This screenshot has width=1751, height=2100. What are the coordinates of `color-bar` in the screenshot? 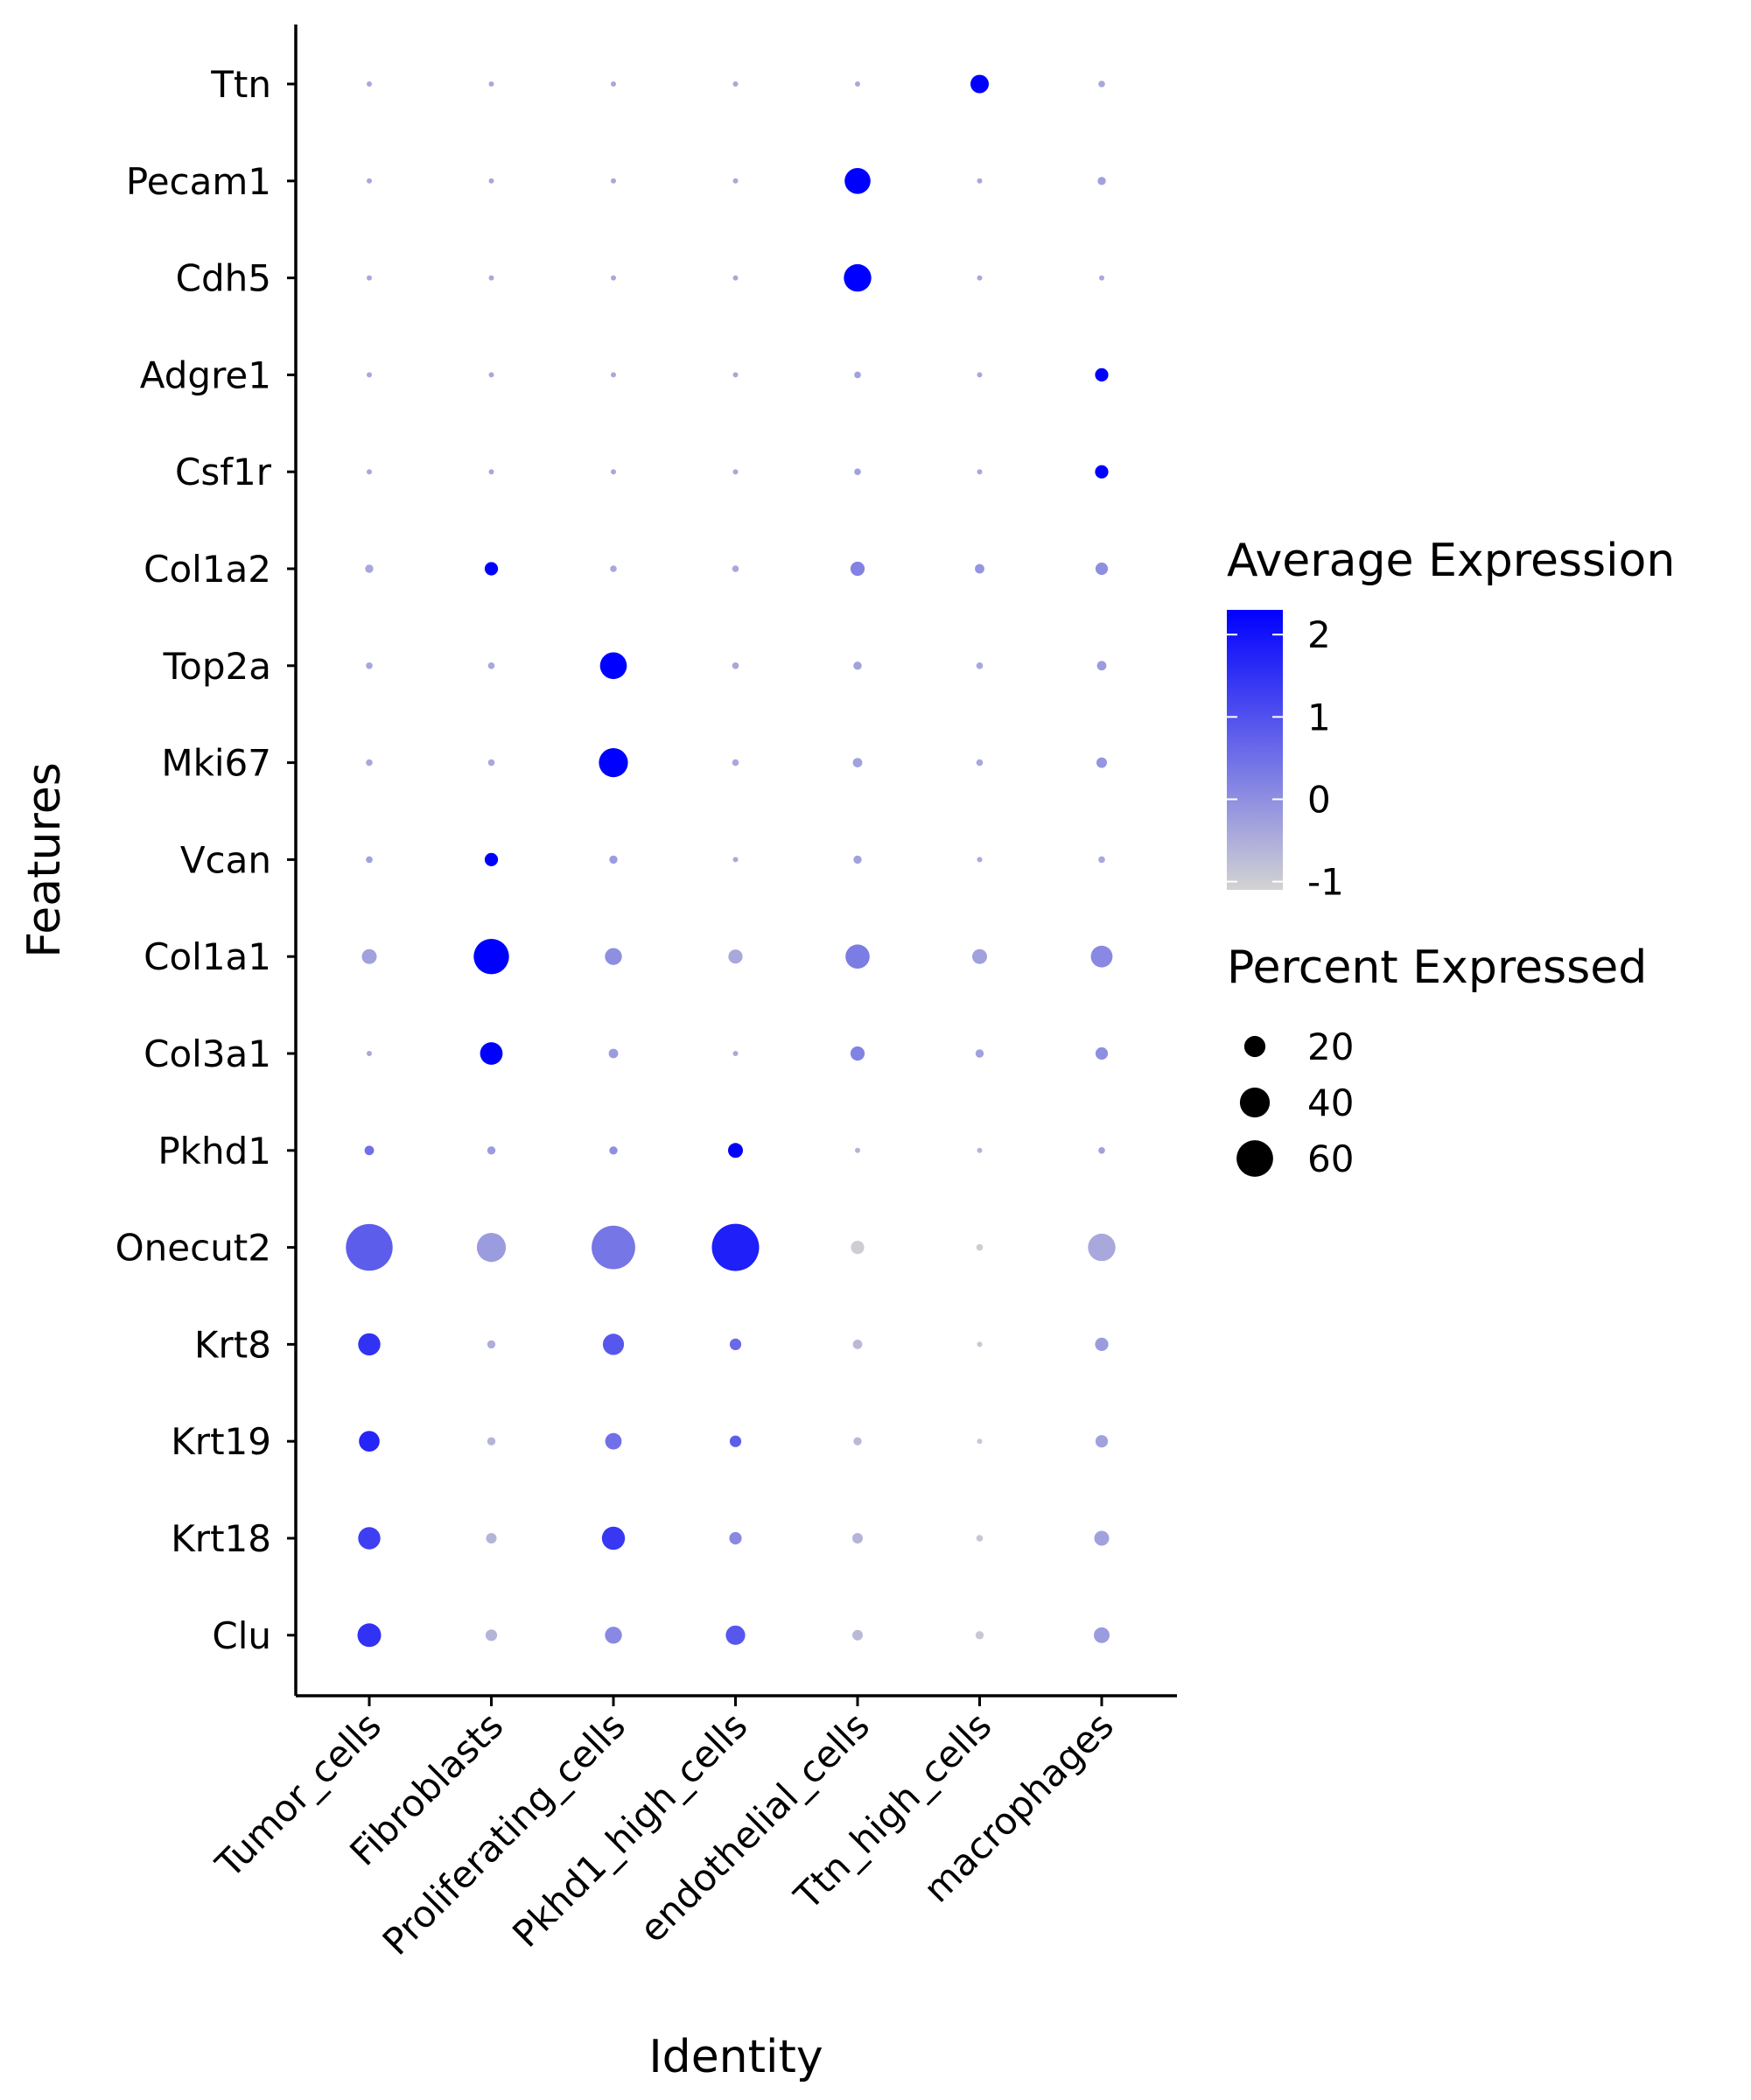 It's located at (1255, 750).